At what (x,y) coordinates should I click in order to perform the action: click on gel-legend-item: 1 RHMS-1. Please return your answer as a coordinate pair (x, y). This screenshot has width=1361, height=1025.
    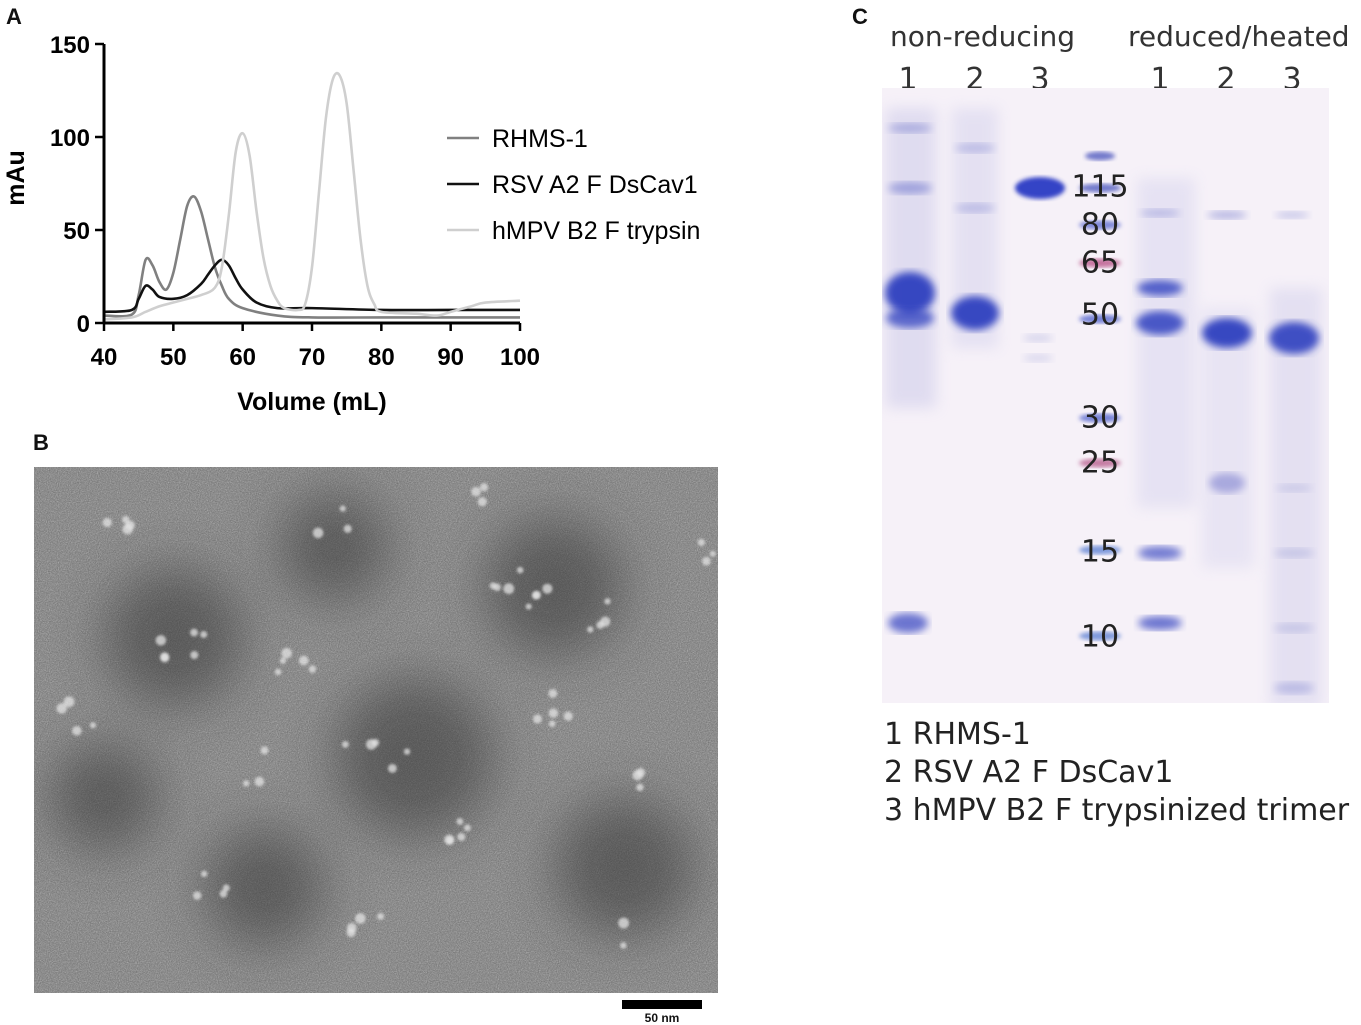
    Looking at the image, I should click on (957, 734).